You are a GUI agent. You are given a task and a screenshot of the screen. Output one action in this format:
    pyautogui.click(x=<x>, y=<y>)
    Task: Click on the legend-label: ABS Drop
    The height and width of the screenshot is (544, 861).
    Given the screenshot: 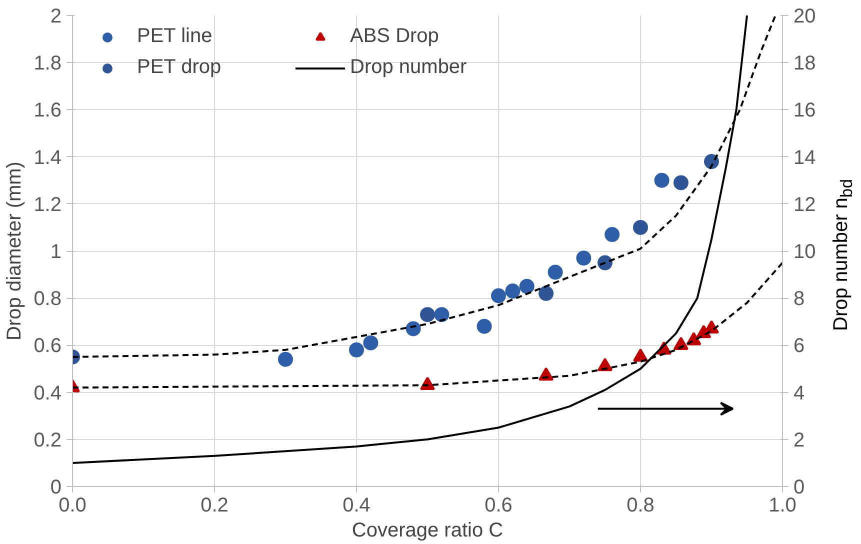 What is the action you would take?
    pyautogui.click(x=395, y=36)
    